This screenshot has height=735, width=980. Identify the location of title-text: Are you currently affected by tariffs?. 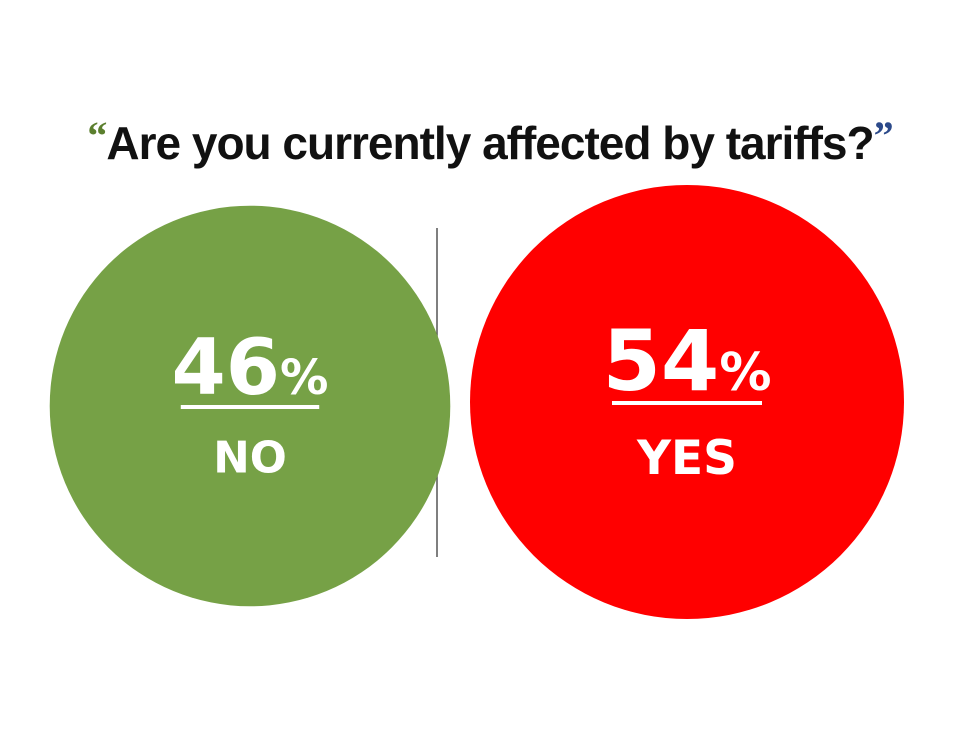
(490, 143).